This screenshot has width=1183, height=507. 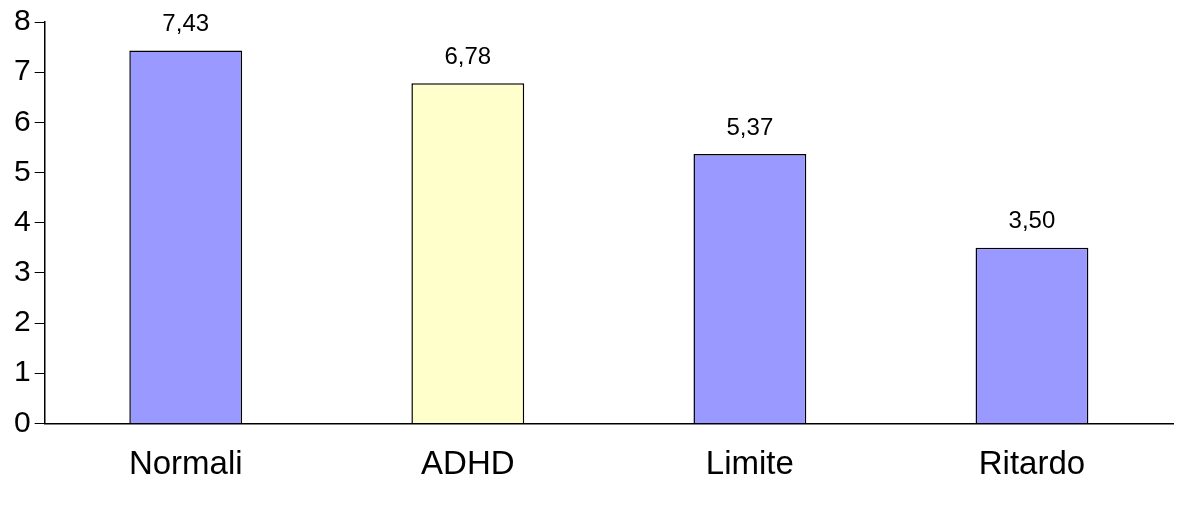 What do you see at coordinates (468, 463) in the screenshot?
I see `x-tick-label: ADHD` at bounding box center [468, 463].